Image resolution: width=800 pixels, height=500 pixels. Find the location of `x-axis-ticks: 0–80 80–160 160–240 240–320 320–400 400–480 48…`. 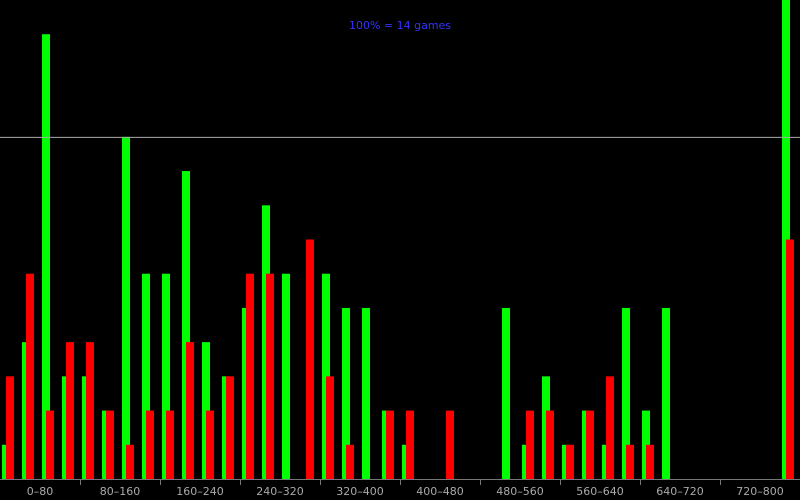

x-axis-ticks: 0–80 80–160 160–240 240–320 320–400 400–480 48… is located at coordinates (405, 488).